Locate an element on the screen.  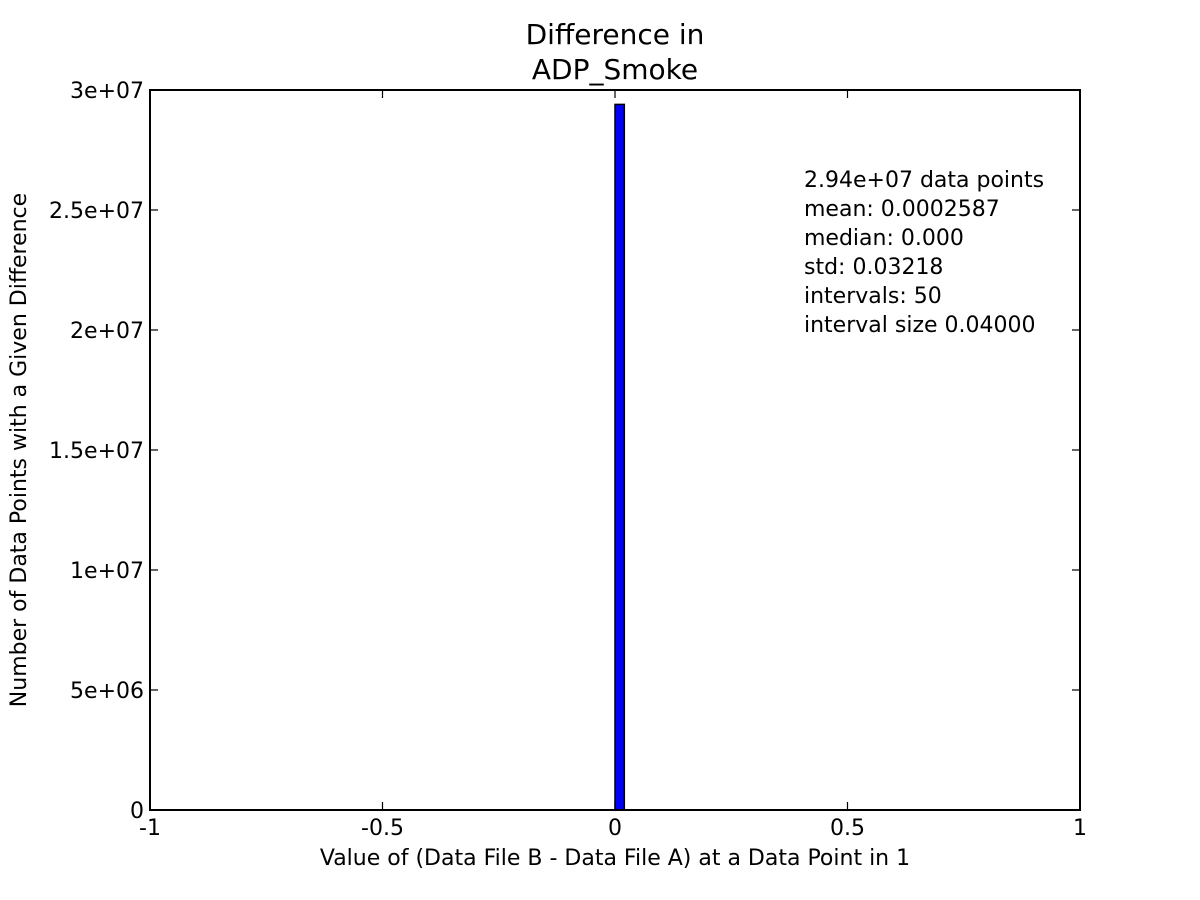
stats-line-intervals: intervals: 50 is located at coordinates (873, 296).